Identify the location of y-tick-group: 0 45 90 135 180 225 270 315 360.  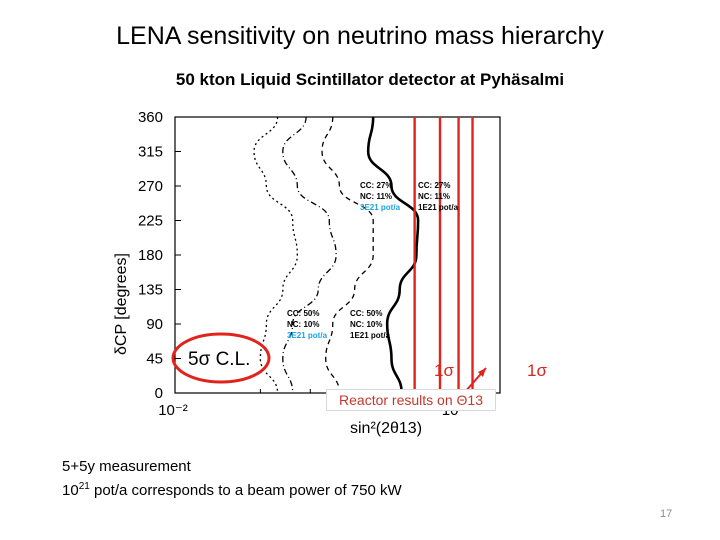
(159, 255).